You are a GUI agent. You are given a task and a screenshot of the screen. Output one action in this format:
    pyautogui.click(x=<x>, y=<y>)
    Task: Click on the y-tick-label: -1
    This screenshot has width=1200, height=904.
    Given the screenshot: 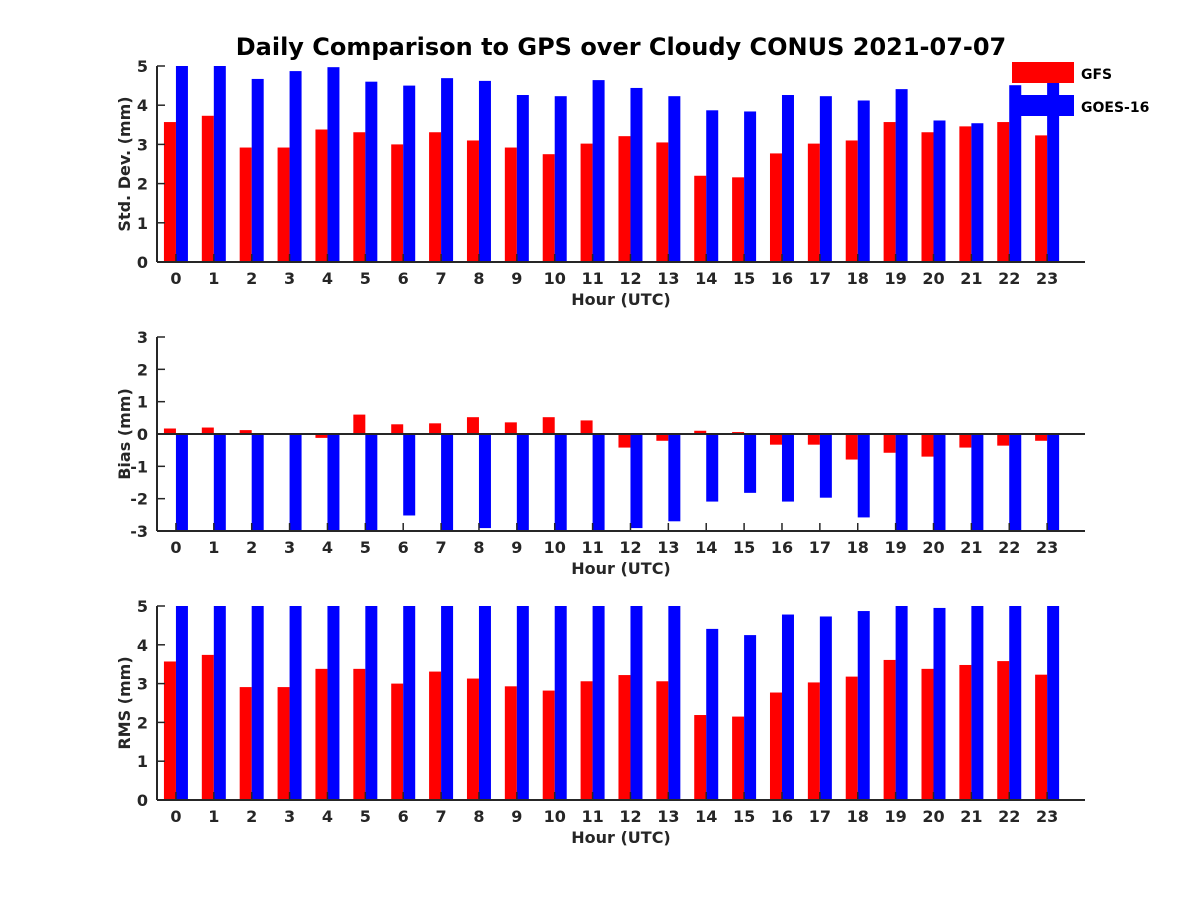 What is the action you would take?
    pyautogui.click(x=139, y=466)
    